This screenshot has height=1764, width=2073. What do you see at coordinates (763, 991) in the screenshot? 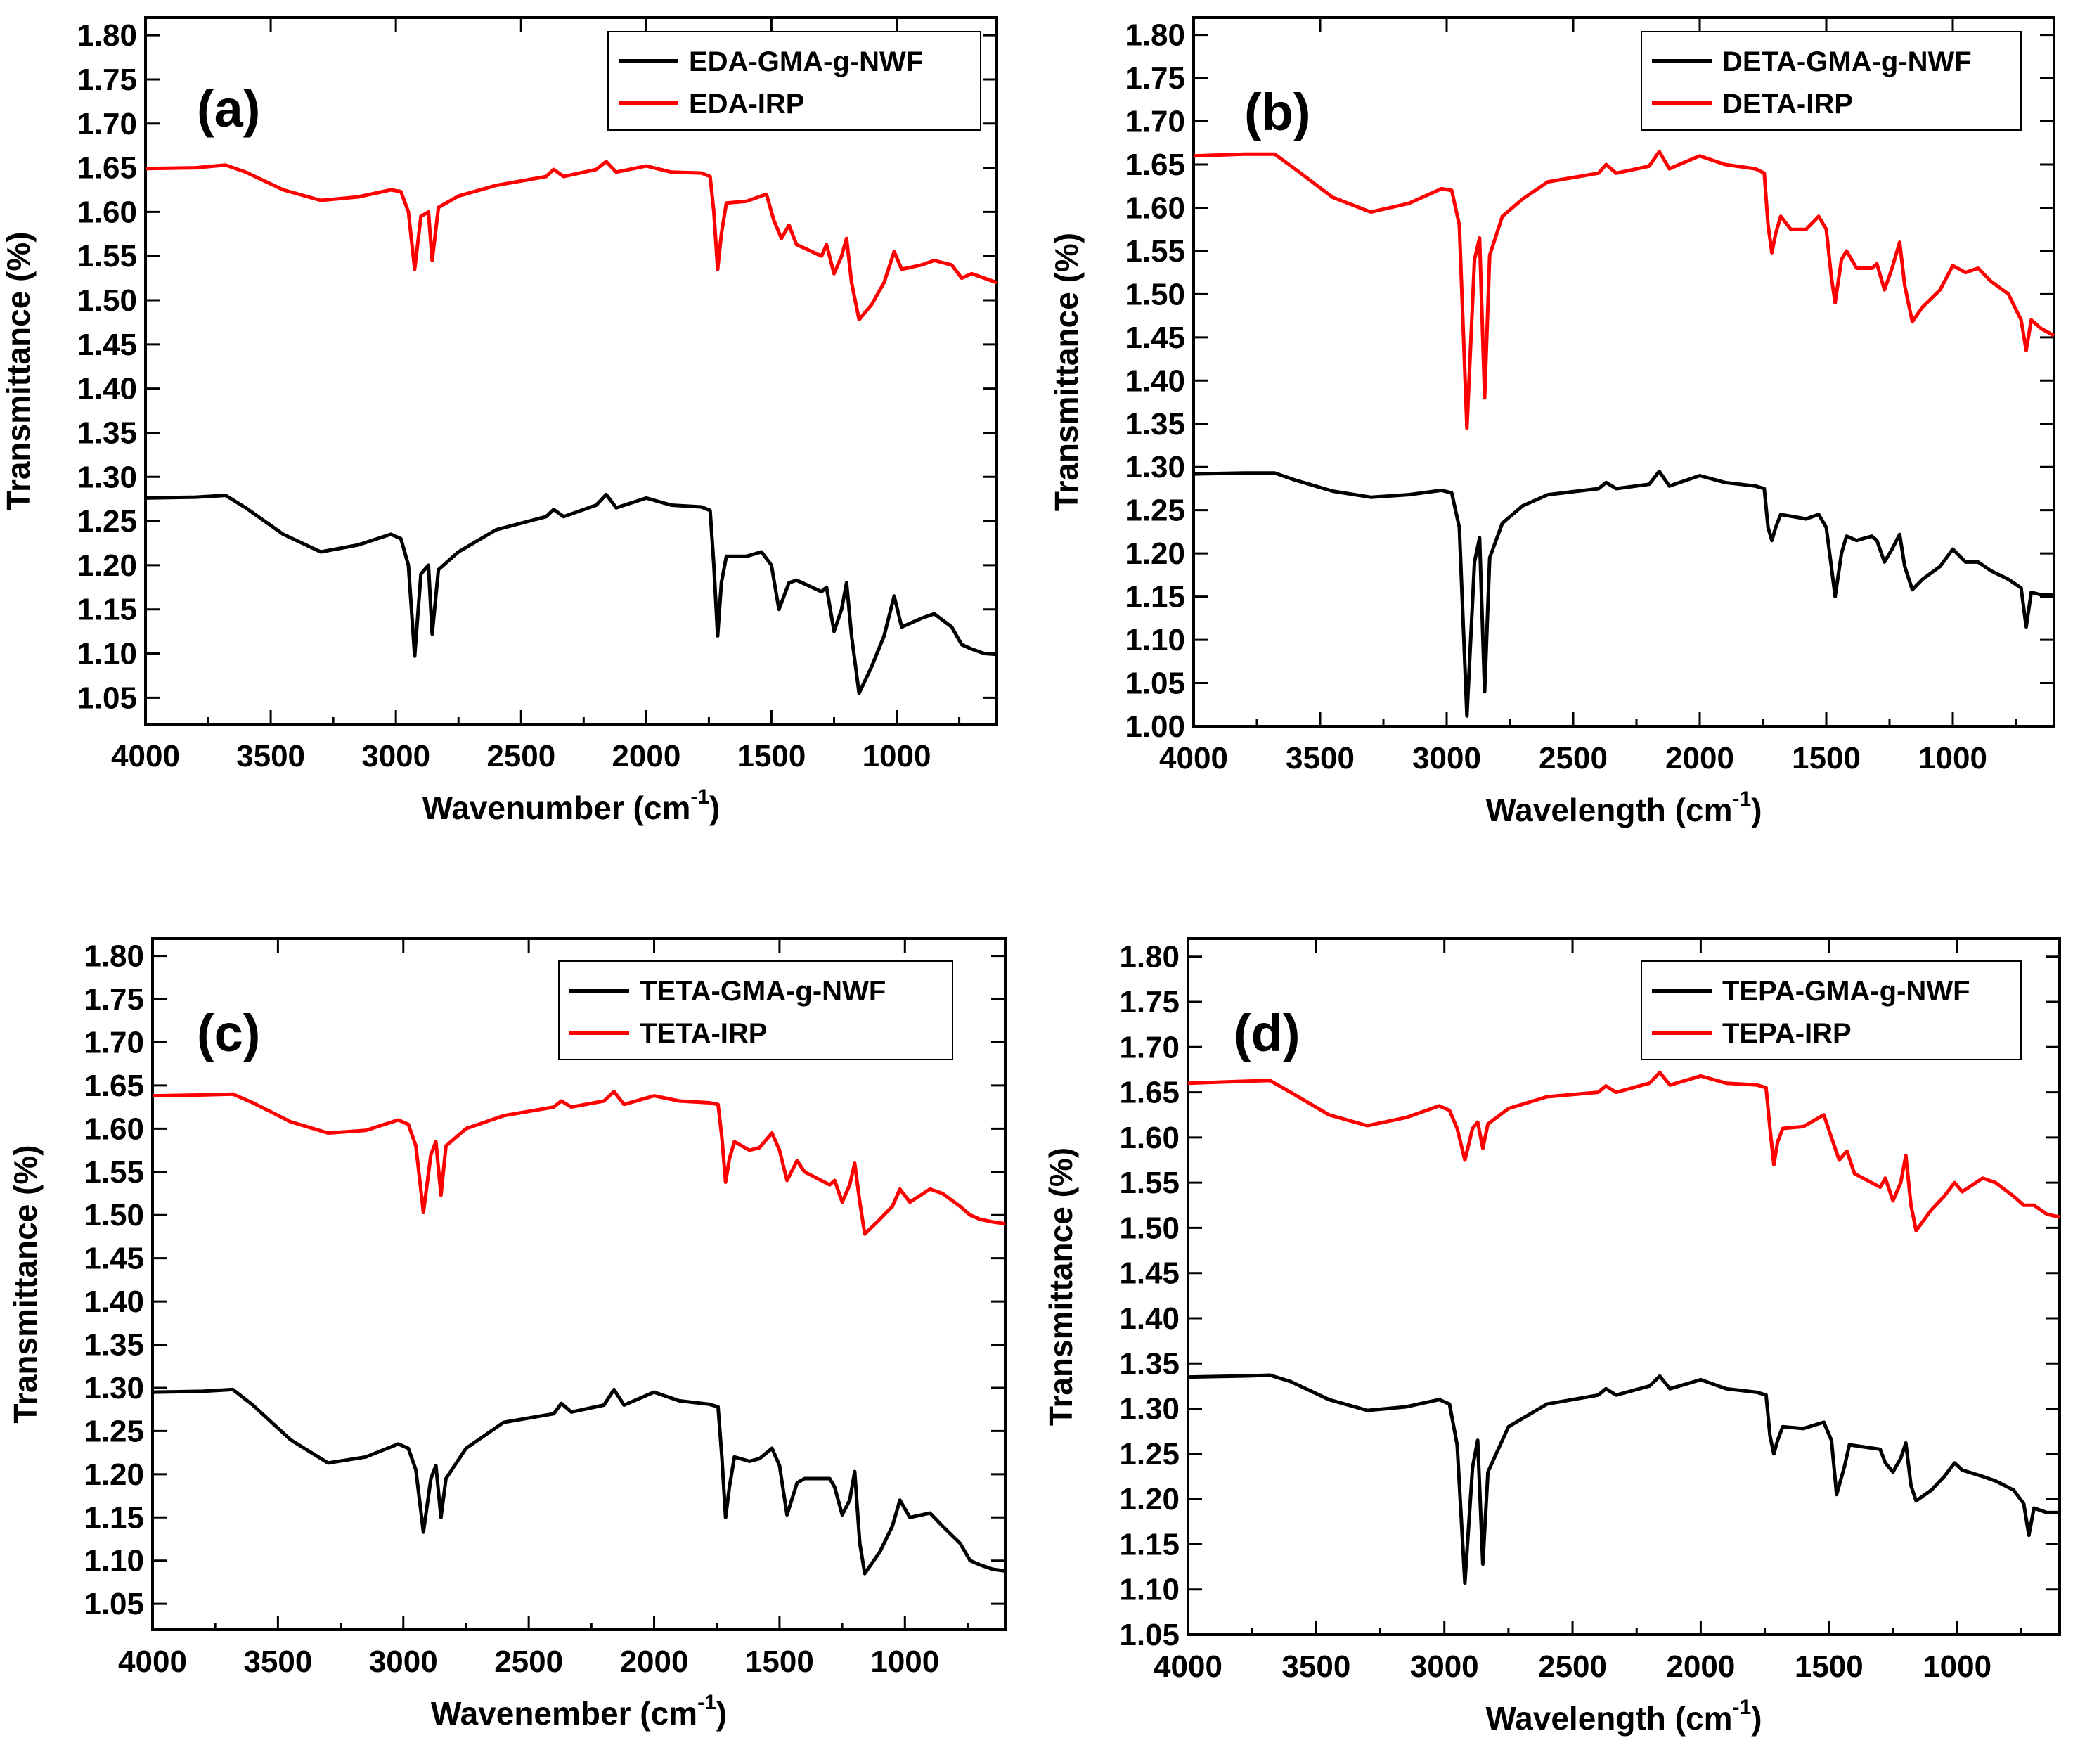
I see `legend-label: TETA-GMA-g-NWF` at bounding box center [763, 991].